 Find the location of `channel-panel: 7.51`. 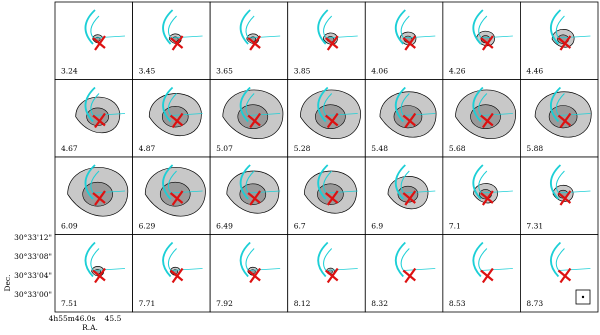

channel-panel: 7.51 is located at coordinates (93, 273).